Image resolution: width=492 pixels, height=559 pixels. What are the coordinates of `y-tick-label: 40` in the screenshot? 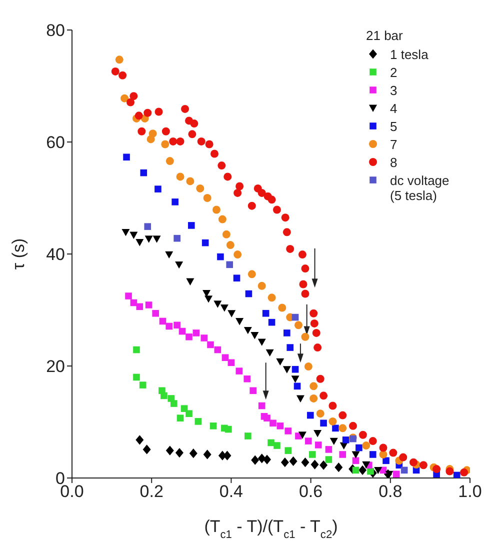 It's located at (55, 254).